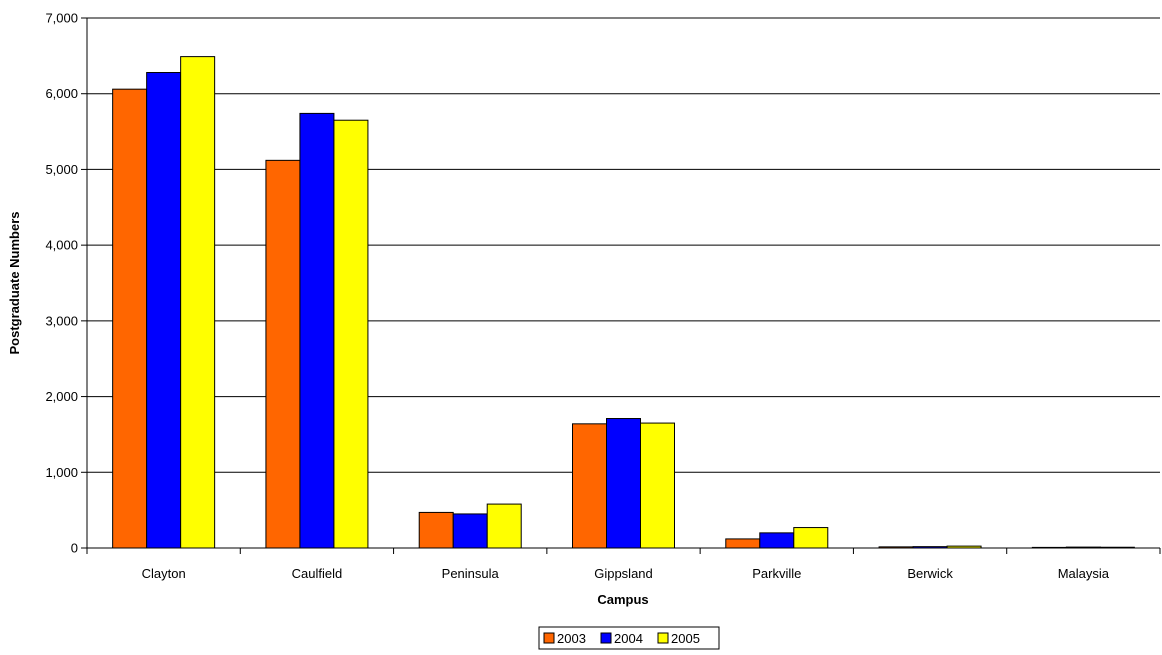 This screenshot has height=655, width=1162. What do you see at coordinates (61, 472) in the screenshot?
I see `y-tick-label: 1,000` at bounding box center [61, 472].